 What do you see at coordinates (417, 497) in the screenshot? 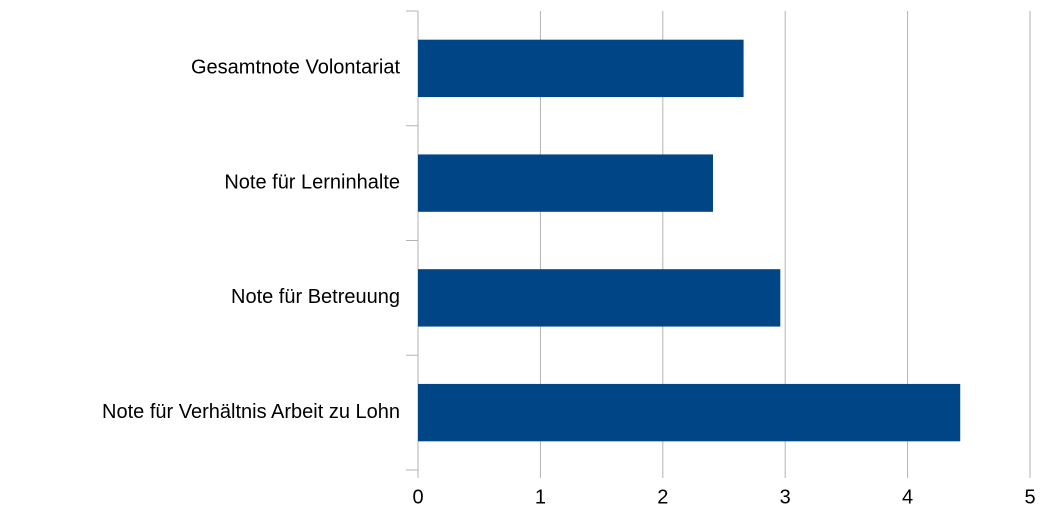
I see `x-tick-label: 0` at bounding box center [417, 497].